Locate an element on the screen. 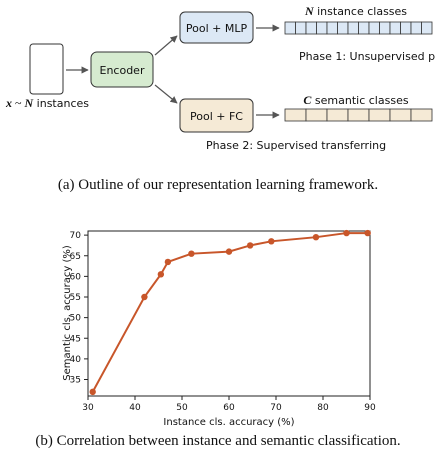 The height and width of the screenshot is (455, 436). x-tick-label: 40 is located at coordinates (135, 408).